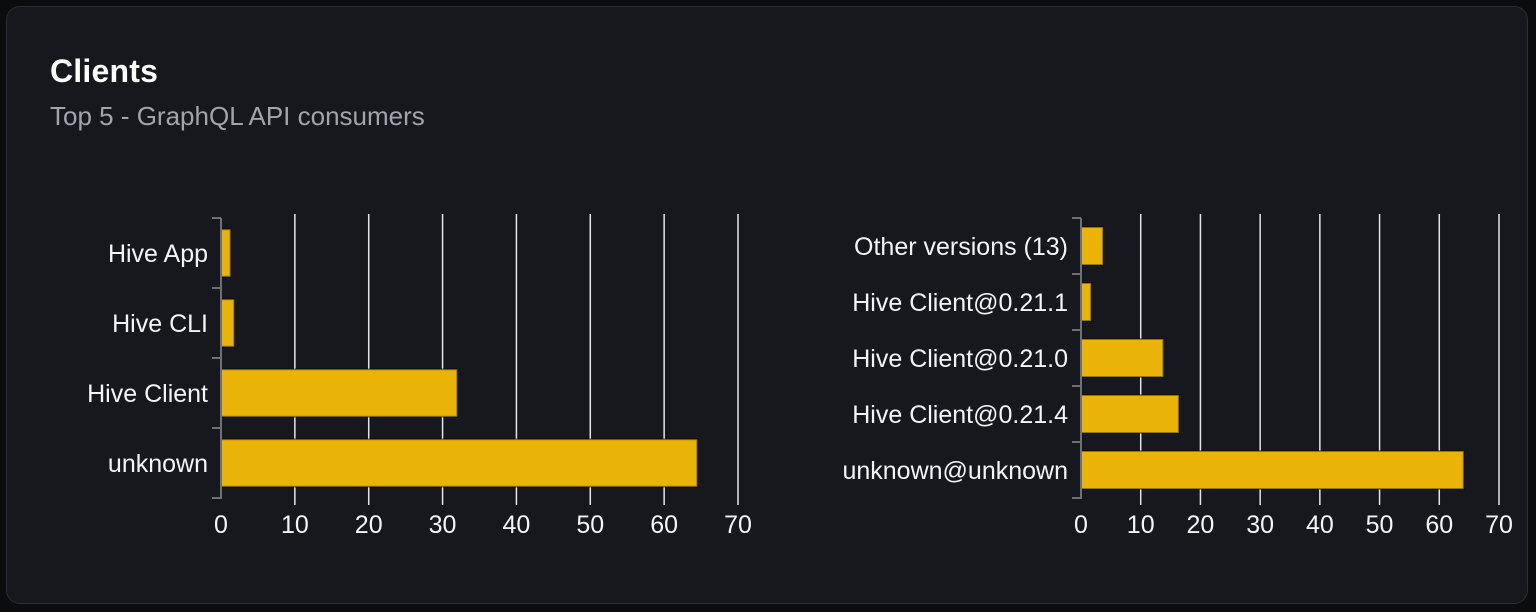 This screenshot has height=612, width=1536. What do you see at coordinates (1272, 470) in the screenshot?
I see `bar-unknown-unknown` at bounding box center [1272, 470].